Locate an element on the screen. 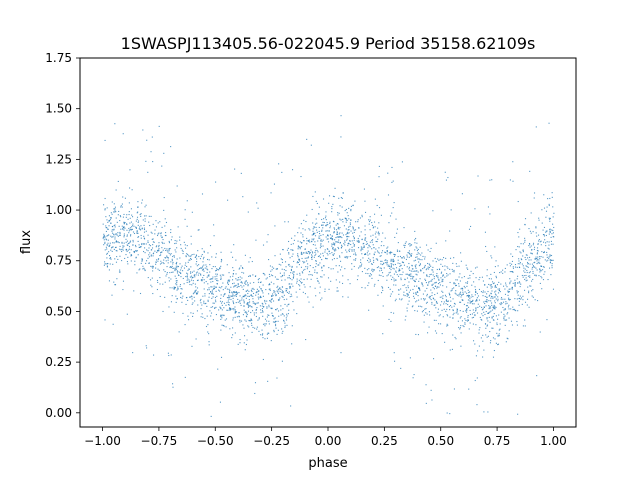 The image size is (640, 485). x-tick-label: 0.25 is located at coordinates (384, 441).